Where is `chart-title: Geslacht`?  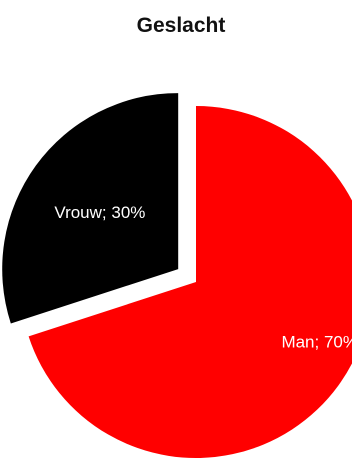
chart-title: Geslacht is located at coordinates (181, 25).